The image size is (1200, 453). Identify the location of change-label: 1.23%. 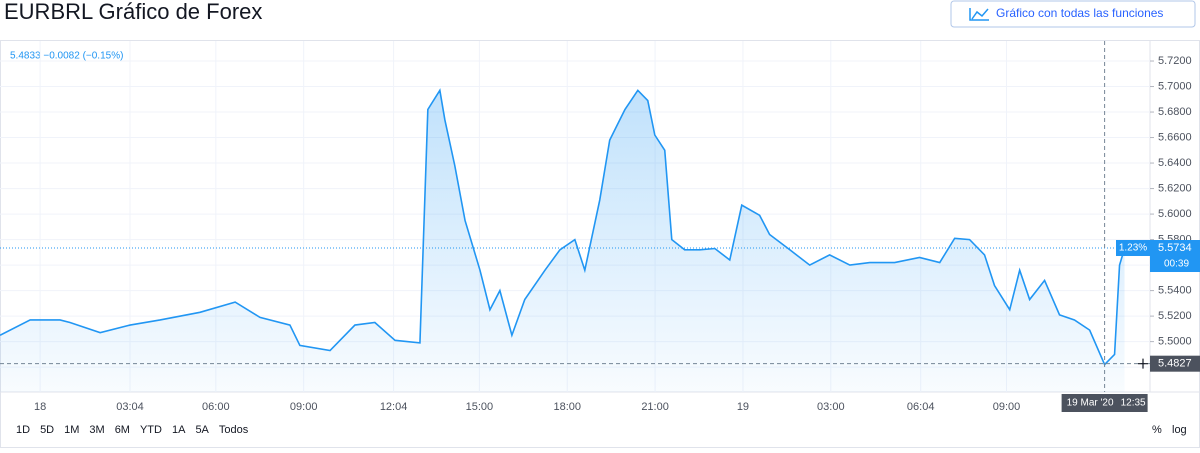
(1133, 248).